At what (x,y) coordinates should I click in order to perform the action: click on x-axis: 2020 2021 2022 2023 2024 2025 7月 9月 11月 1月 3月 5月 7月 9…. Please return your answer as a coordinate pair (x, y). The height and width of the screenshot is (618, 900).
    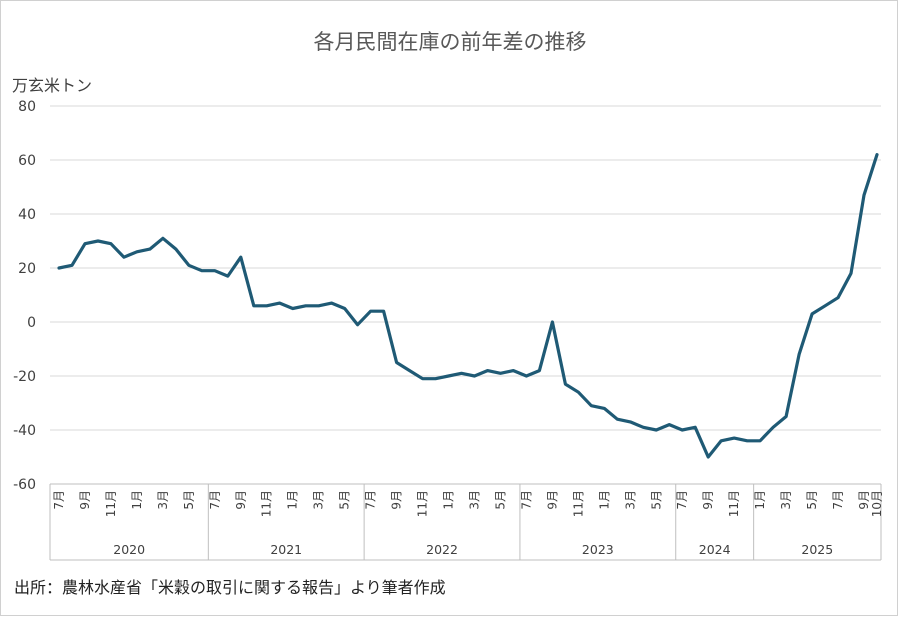
    Looking at the image, I should click on (466, 522).